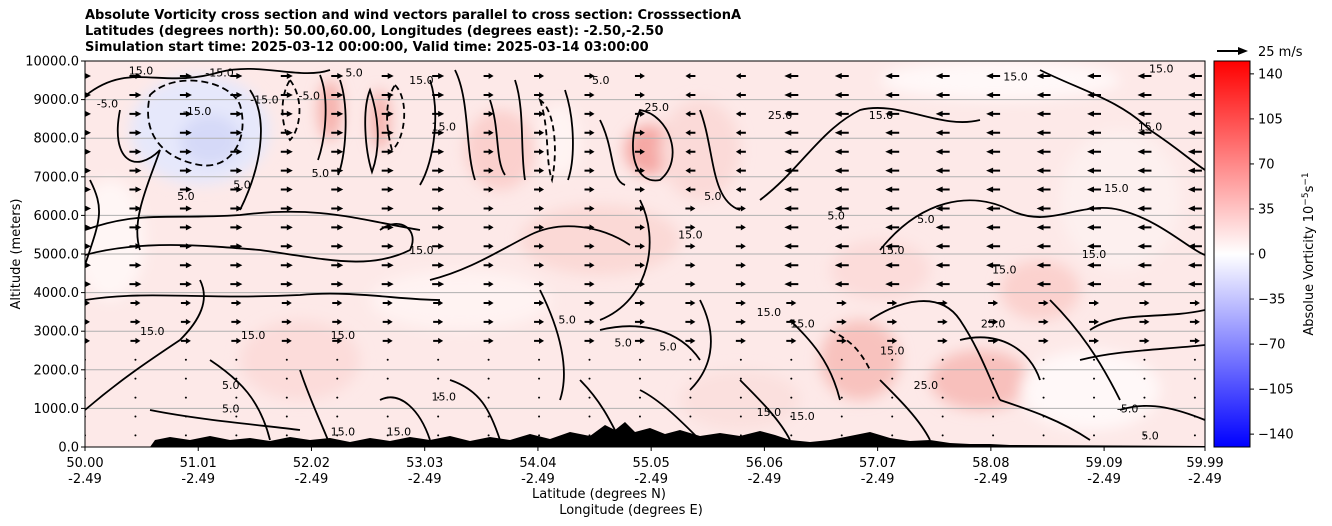 The image size is (1332, 526). I want to click on x-tick-label-lon: -2.49, so click(538, 479).